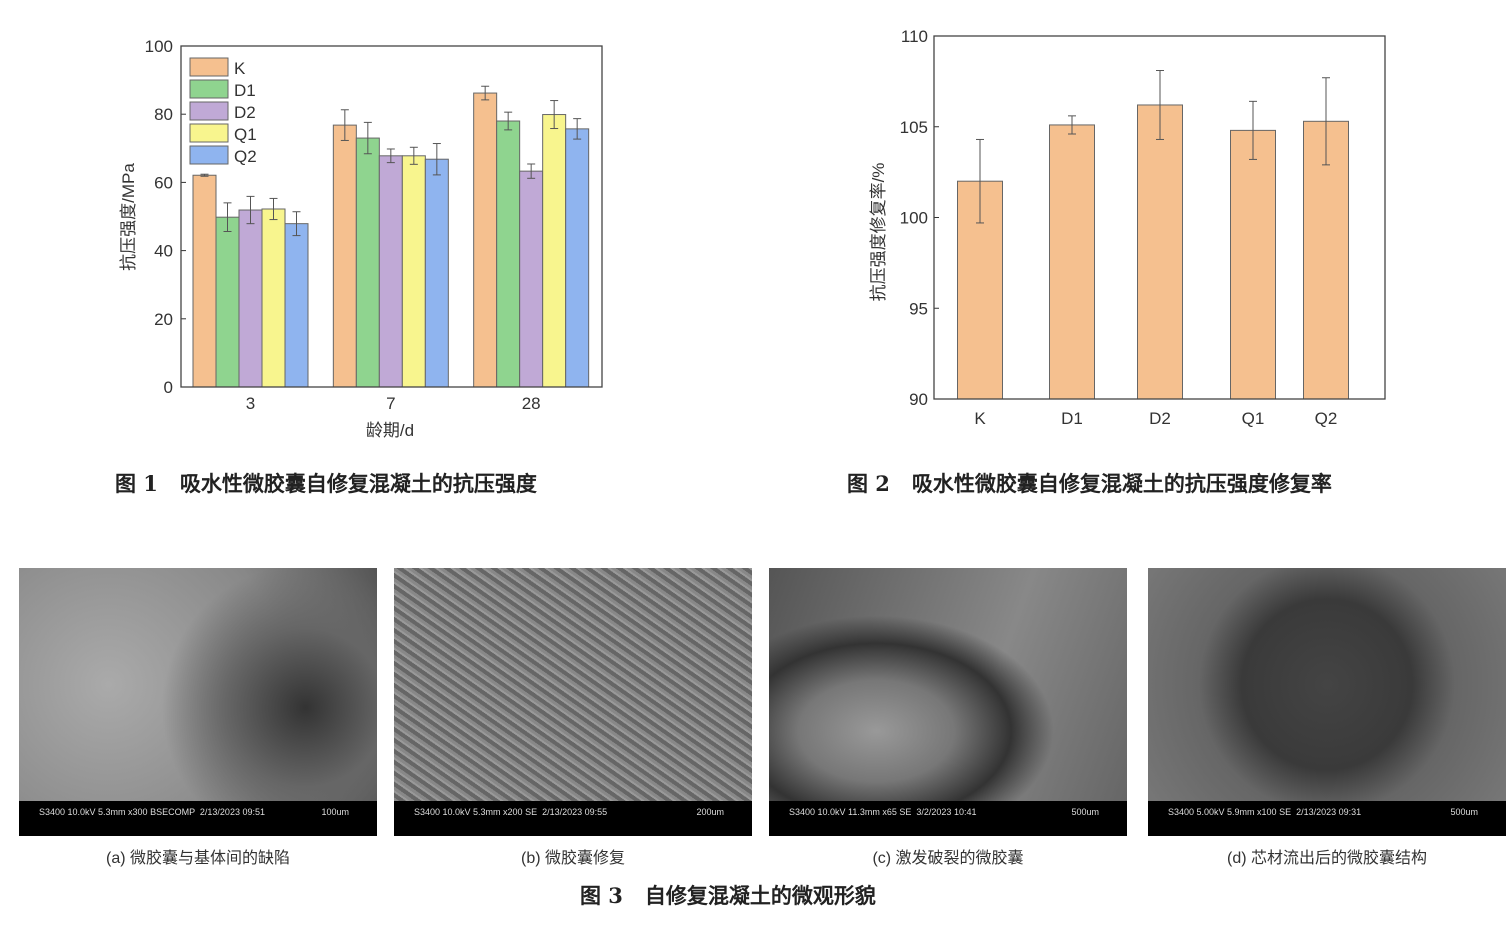  What do you see at coordinates (245, 90) in the screenshot?
I see `legend-label-D1: D1` at bounding box center [245, 90].